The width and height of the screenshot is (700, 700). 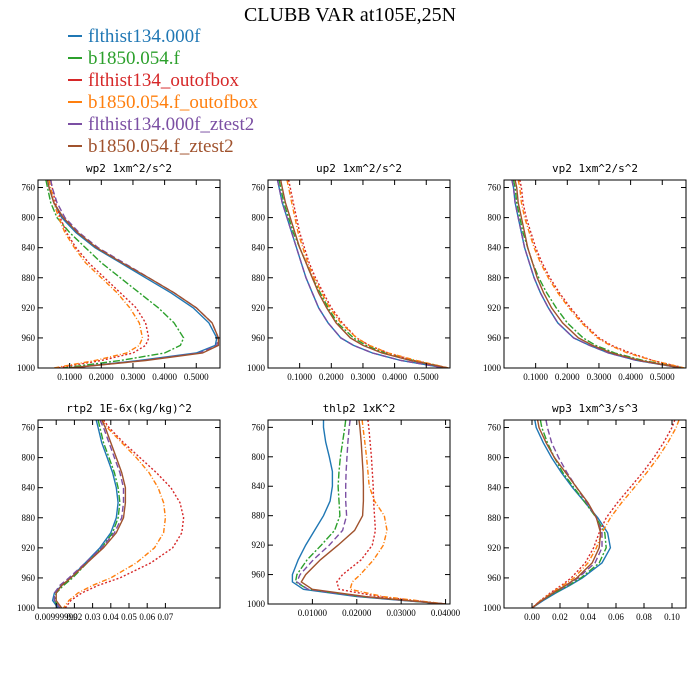 I want to click on x-tick-label: 0.04000, so click(x=446, y=613).